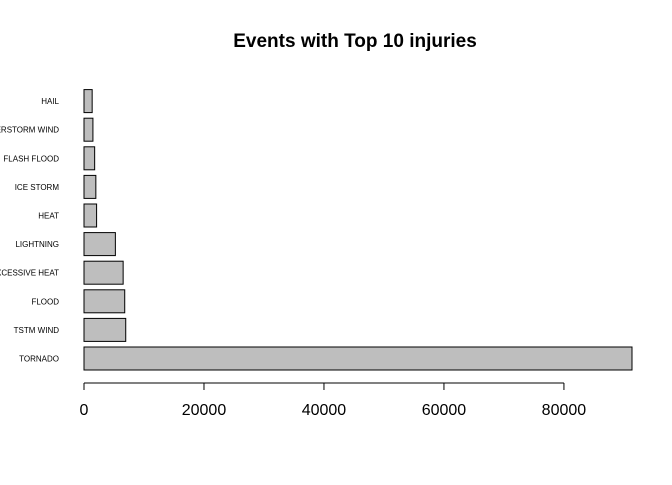  I want to click on bar-flood, so click(104, 301).